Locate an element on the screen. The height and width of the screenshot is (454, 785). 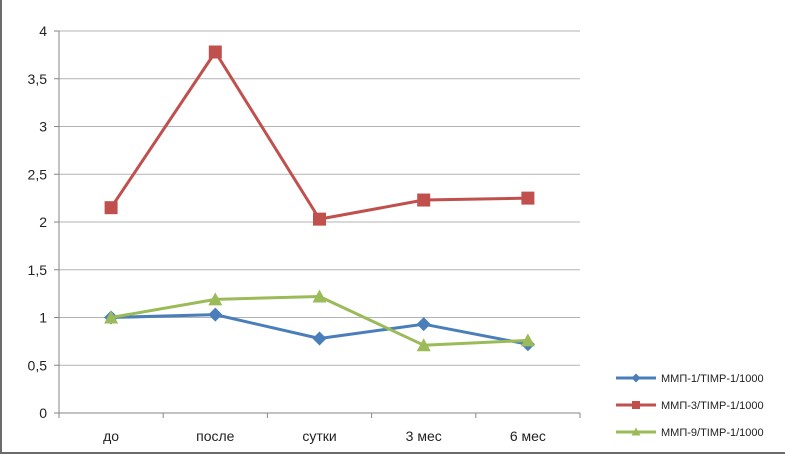
x-tick-label: сутки is located at coordinates (319, 436).